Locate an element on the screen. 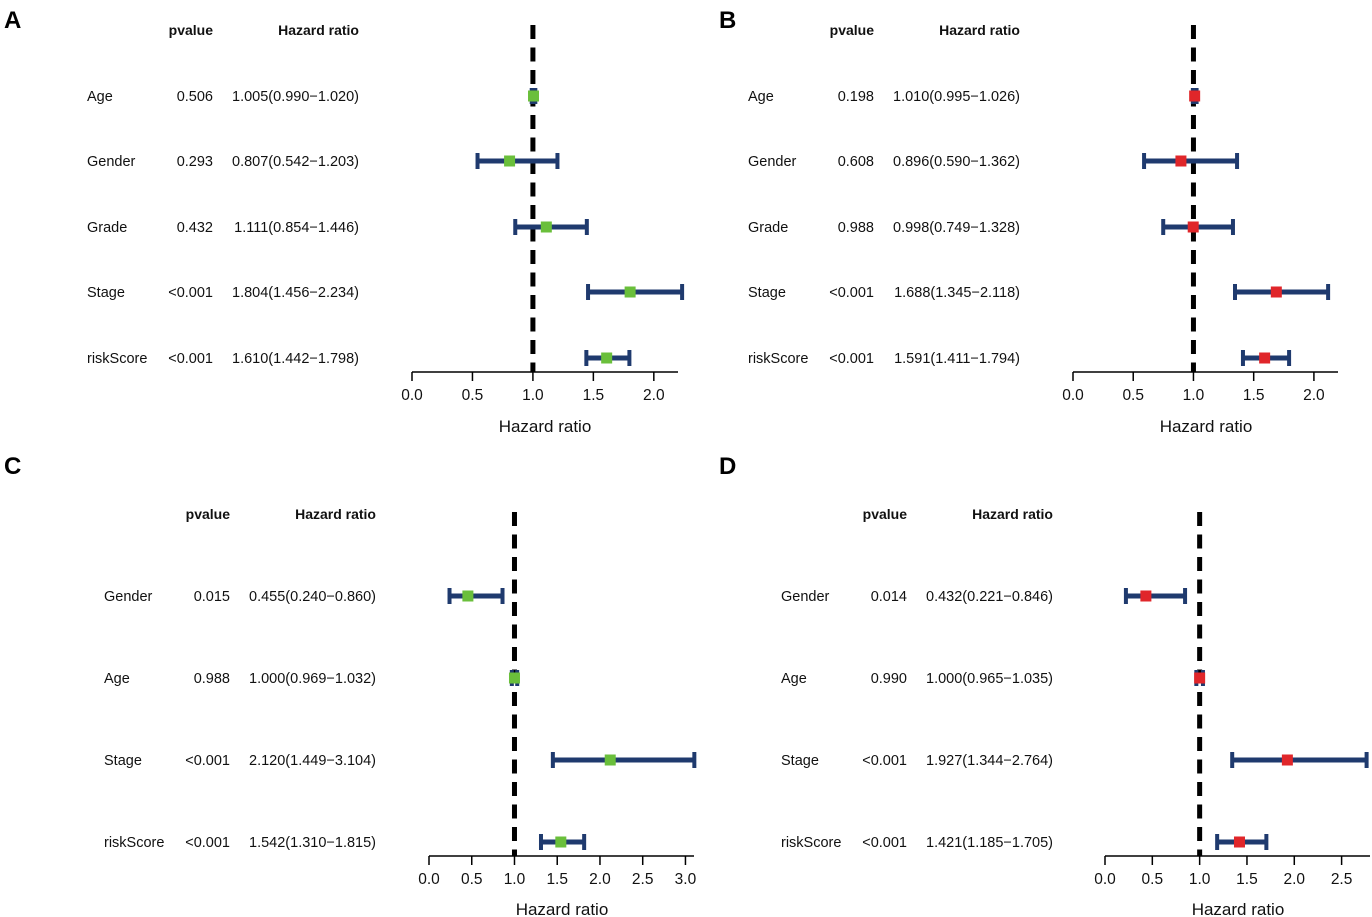 Image resolution: width=1372 pixels, height=917 pixels. row-hazard-ratio: 0.998(0.749−1.328) is located at coordinates (956, 228).